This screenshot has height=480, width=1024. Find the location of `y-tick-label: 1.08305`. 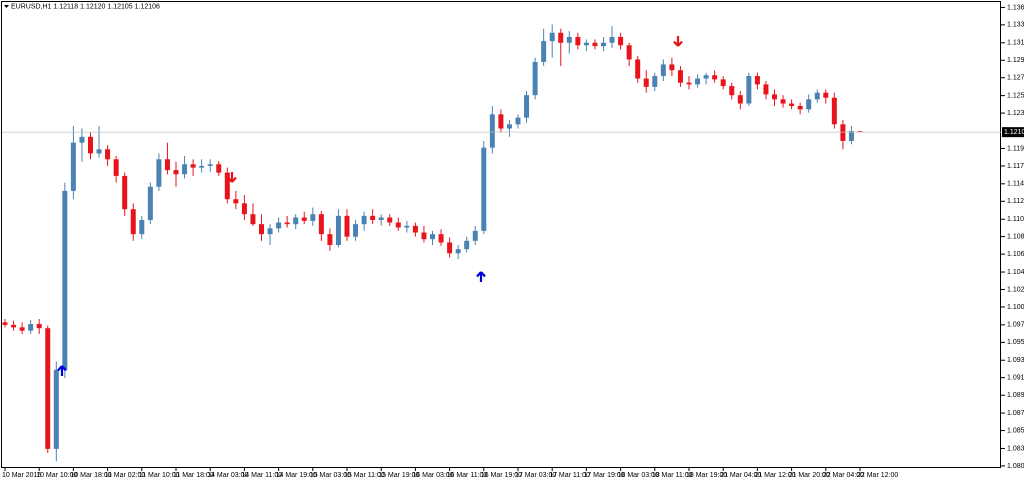

y-tick-label: 1.08305 is located at coordinates (1015, 448).